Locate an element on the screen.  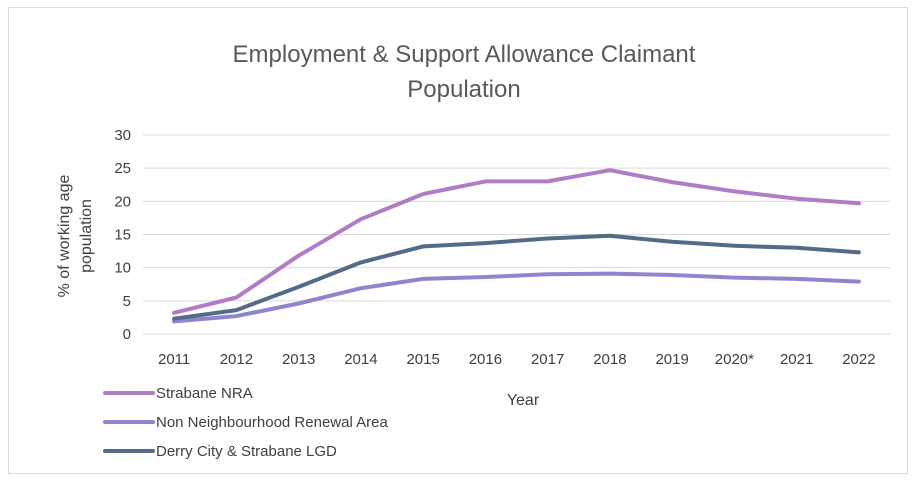
y-tick-label: 5 is located at coordinates (127, 301).